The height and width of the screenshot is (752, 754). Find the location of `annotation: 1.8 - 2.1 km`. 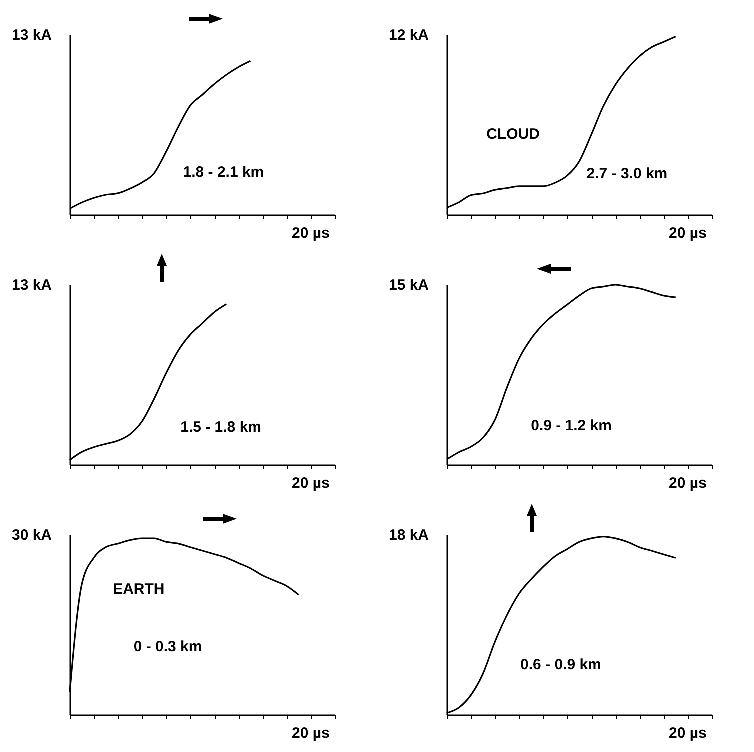

annotation: 1.8 - 2.1 km is located at coordinates (223, 172).